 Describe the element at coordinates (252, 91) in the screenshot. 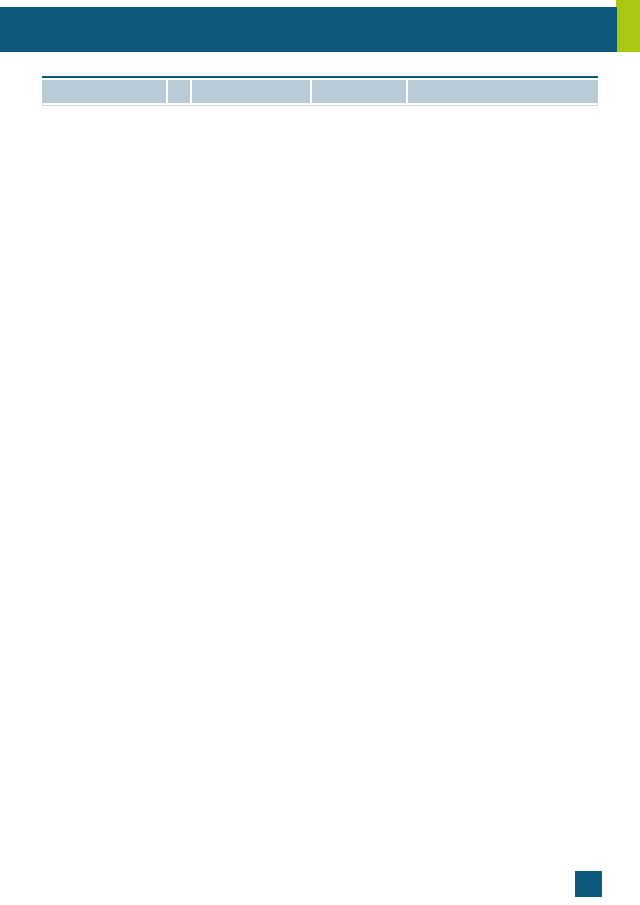

I see `col-header-schaltung` at that location.